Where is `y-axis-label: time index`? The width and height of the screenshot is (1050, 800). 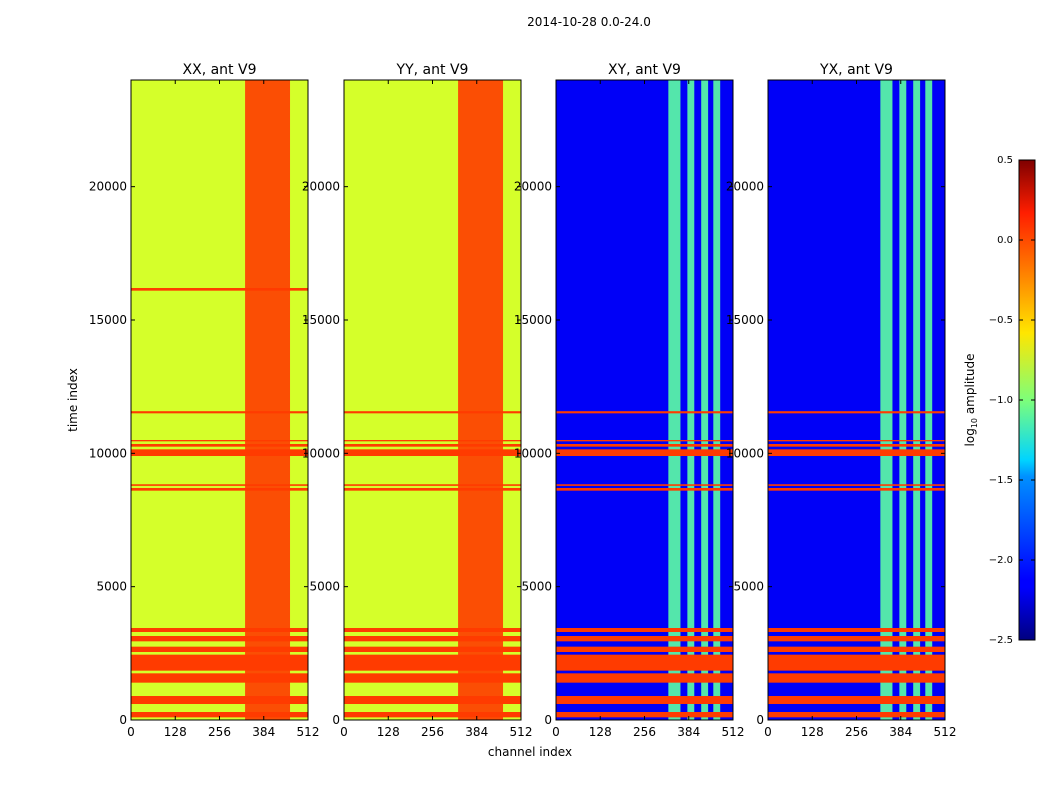 y-axis-label: time index is located at coordinates (73, 400).